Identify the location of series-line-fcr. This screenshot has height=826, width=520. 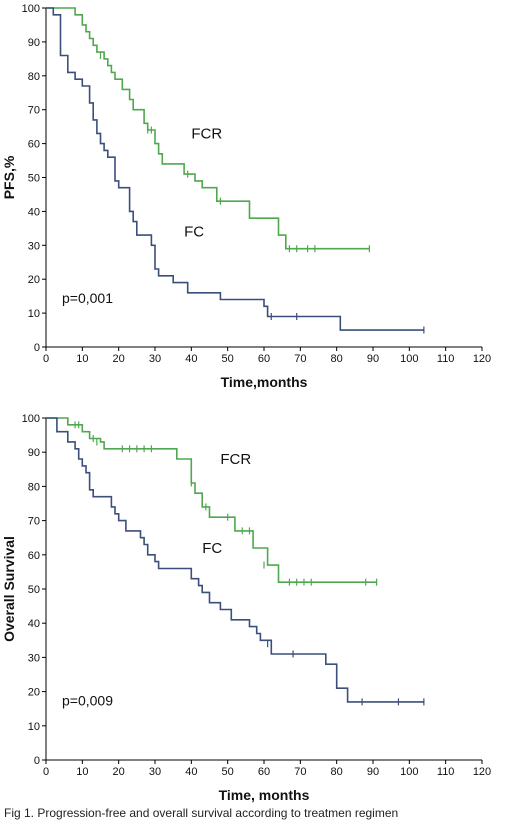
(211, 500).